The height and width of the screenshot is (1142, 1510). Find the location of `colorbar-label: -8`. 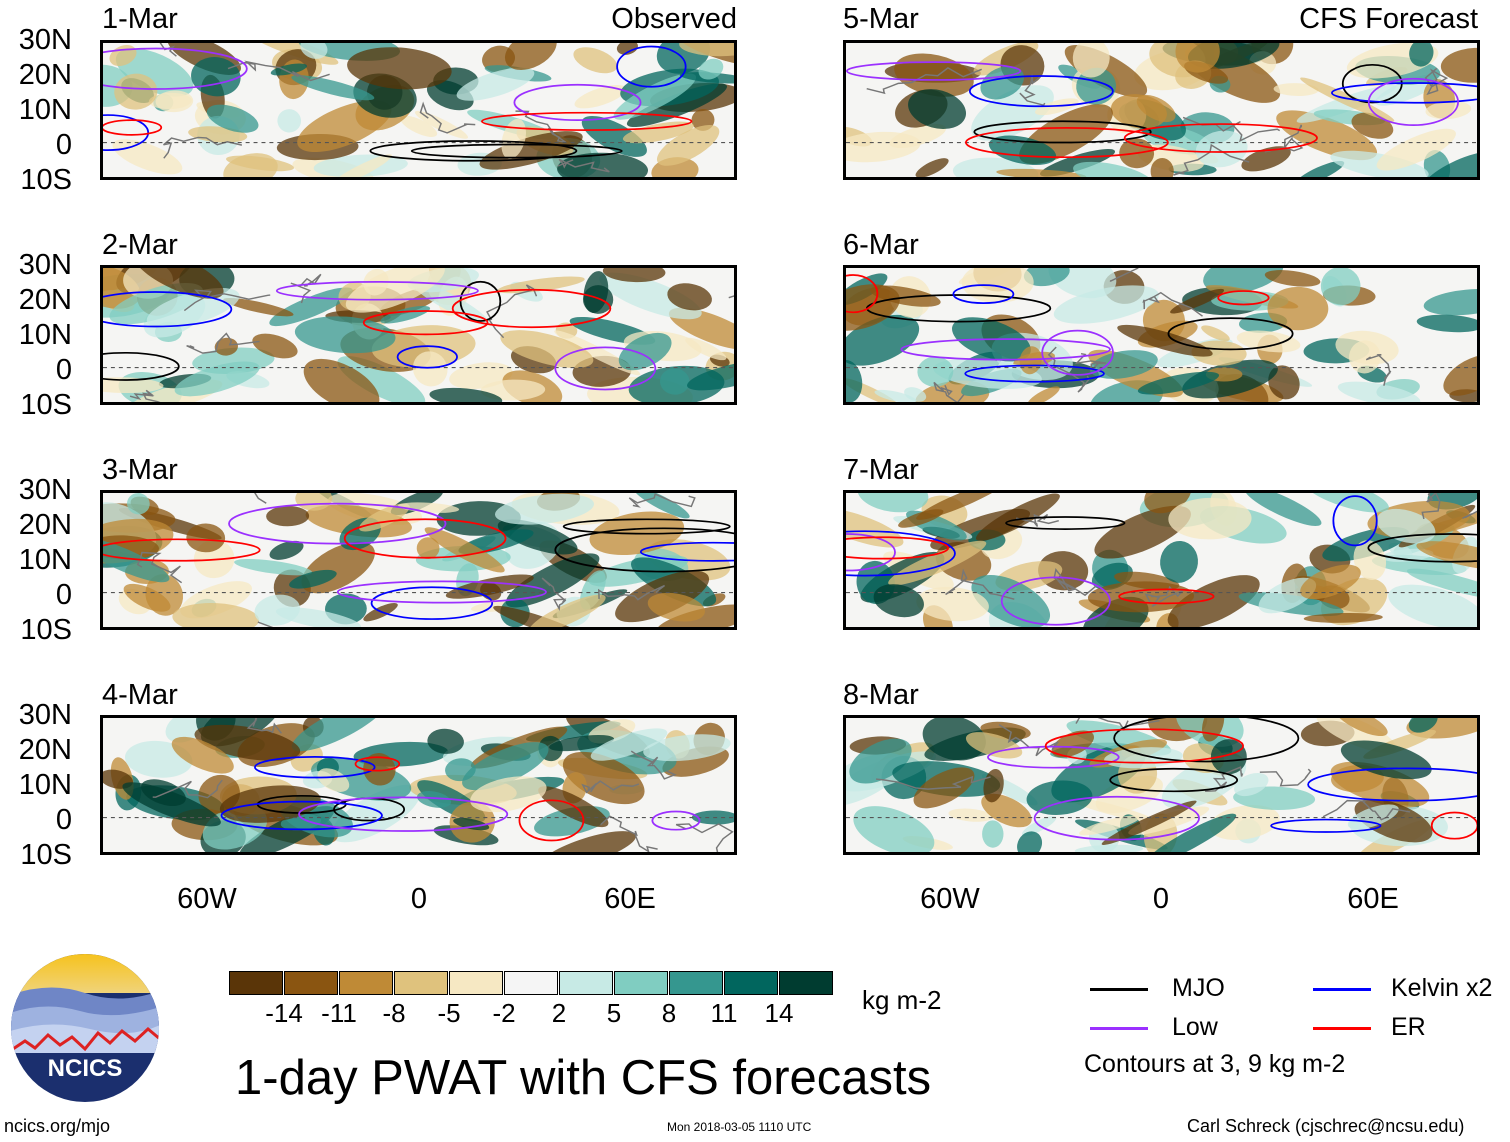

colorbar-label: -8 is located at coordinates (394, 1013).